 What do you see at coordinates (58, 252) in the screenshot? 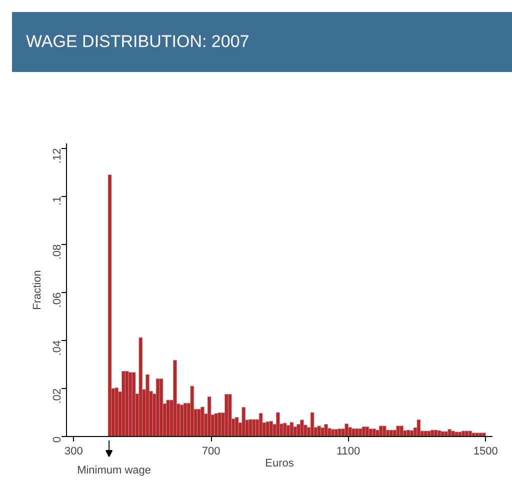
I see `y-tick-label: .08` at bounding box center [58, 252].